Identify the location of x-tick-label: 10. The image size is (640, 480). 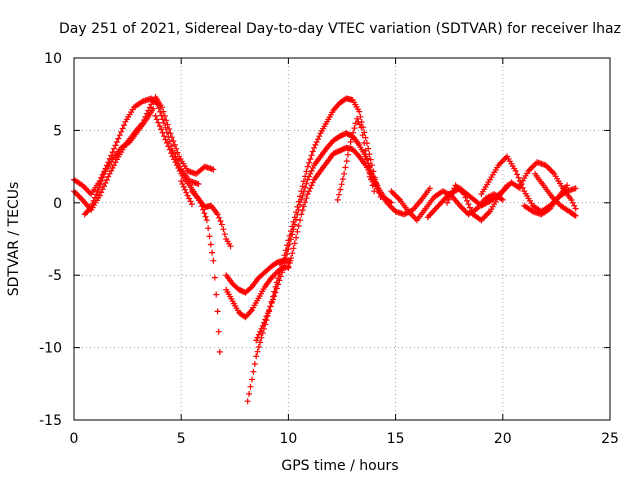
(288, 439).